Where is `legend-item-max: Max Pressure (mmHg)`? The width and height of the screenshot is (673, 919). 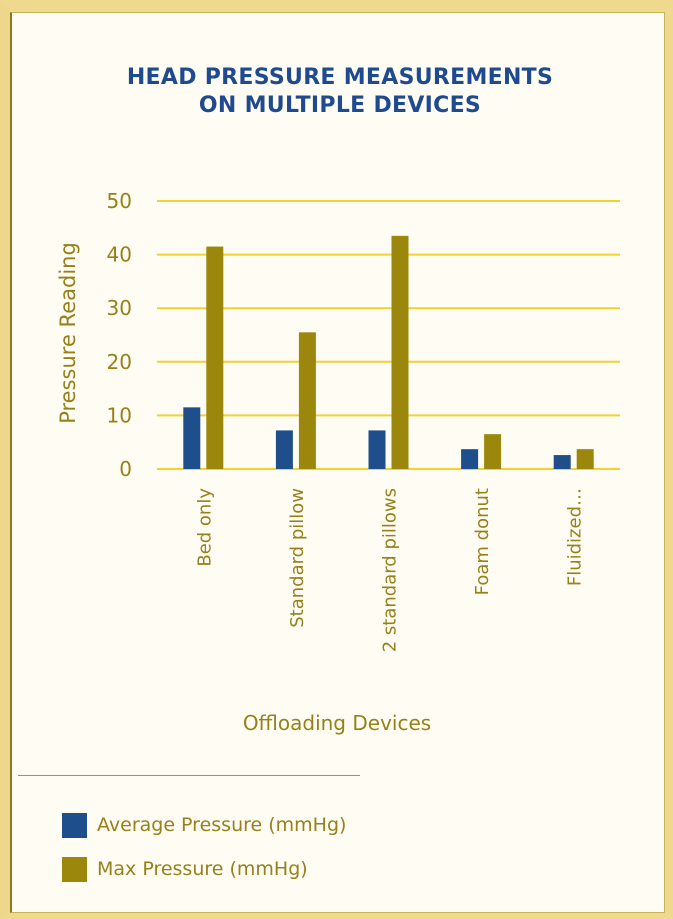
legend-item-max: Max Pressure (mmHg) is located at coordinates (185, 869).